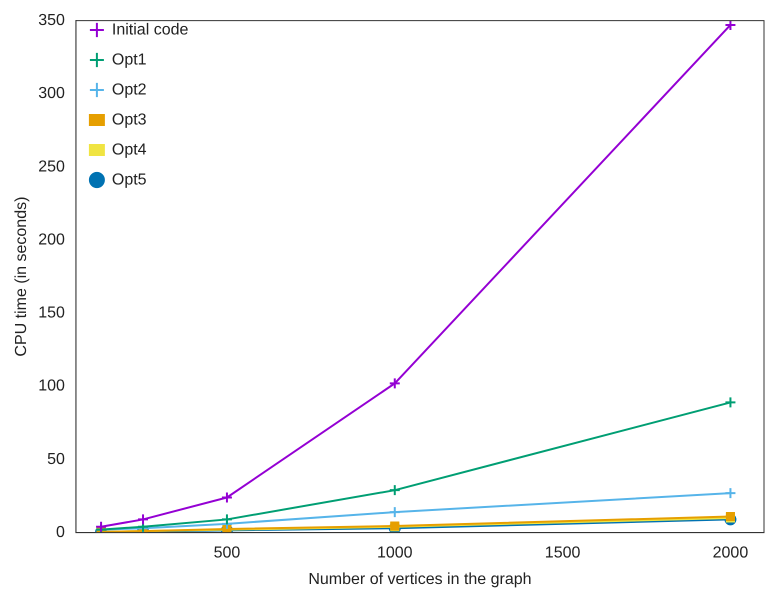 Image resolution: width=782 pixels, height=601 pixels. I want to click on y-axis-title: CPU time (in seconds), so click(21, 276).